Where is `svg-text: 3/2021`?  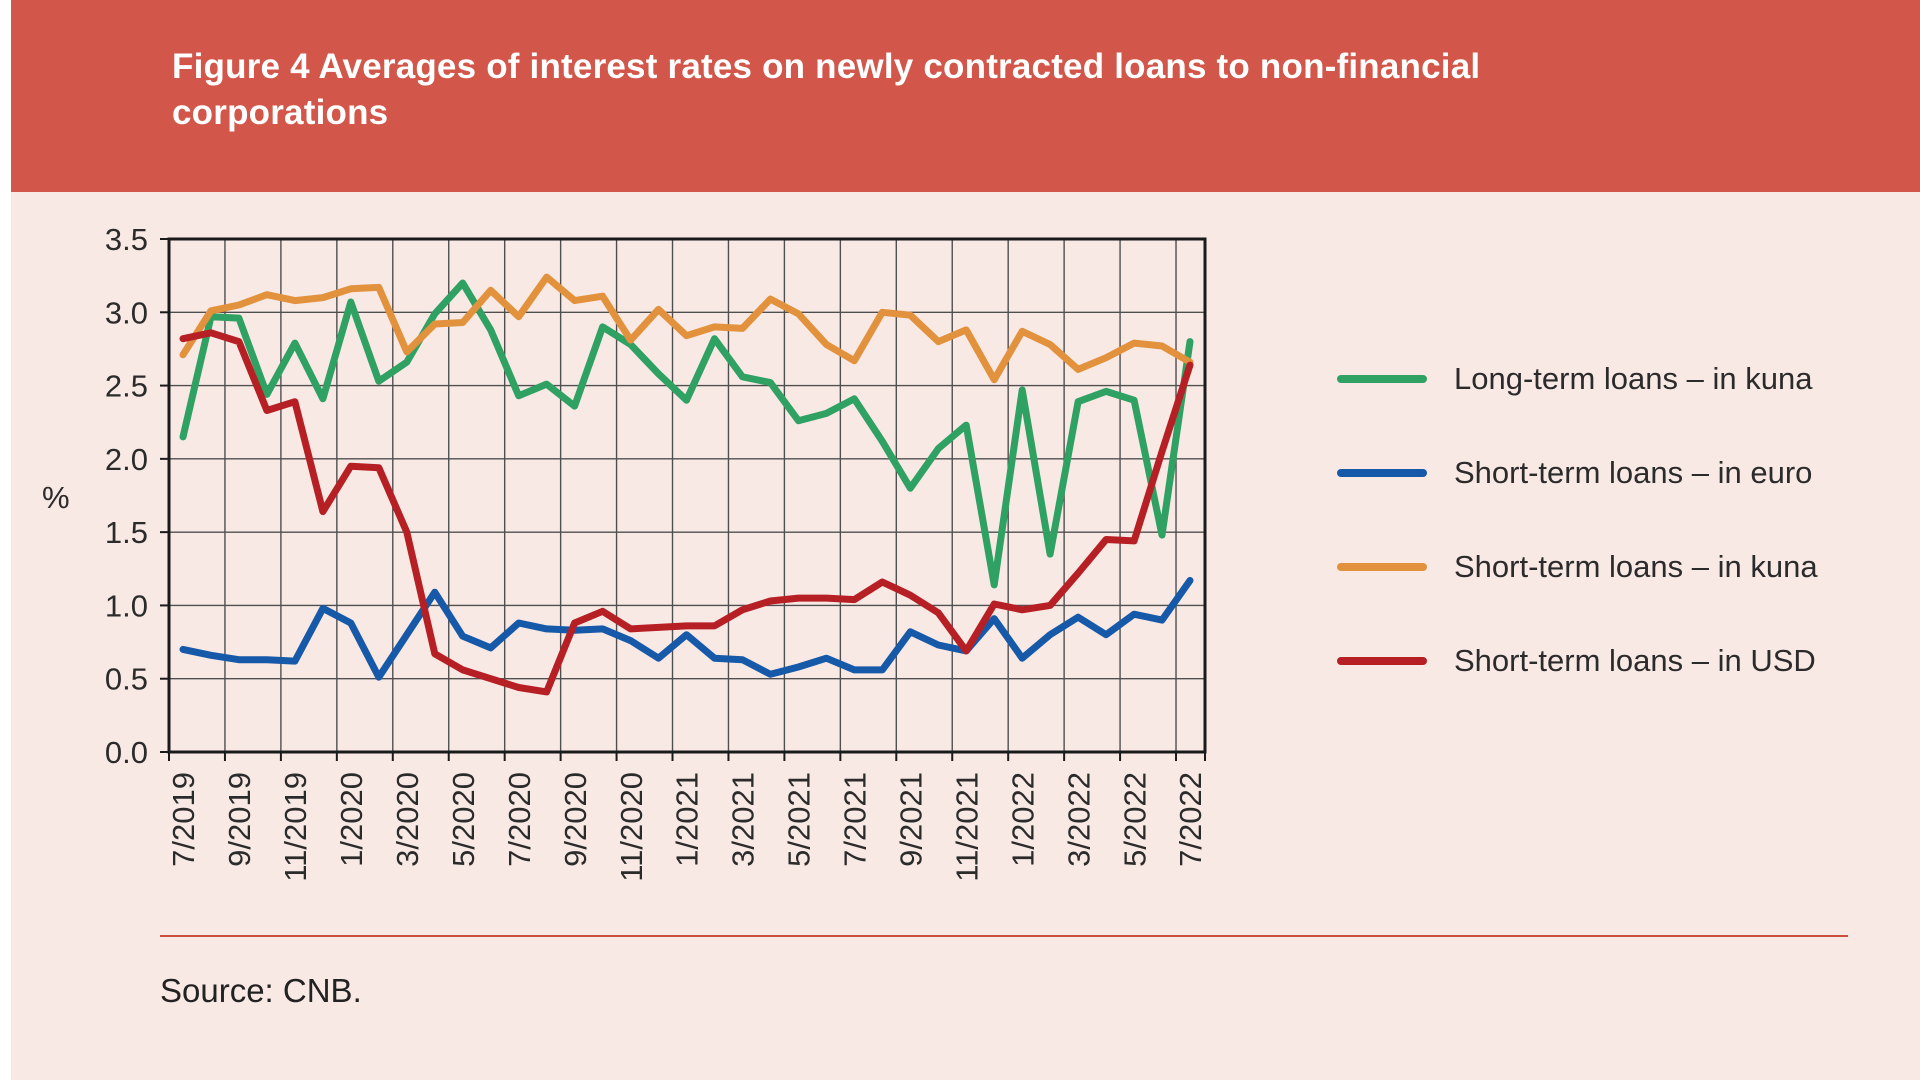 svg-text: 3/2021 is located at coordinates (743, 819).